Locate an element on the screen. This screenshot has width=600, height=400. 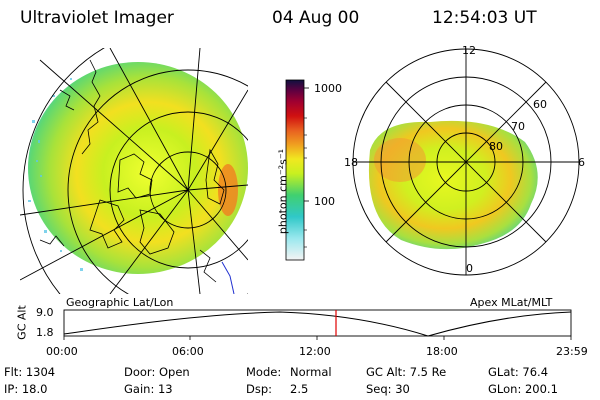
colorbar-scale is located at coordinates (295, 170).